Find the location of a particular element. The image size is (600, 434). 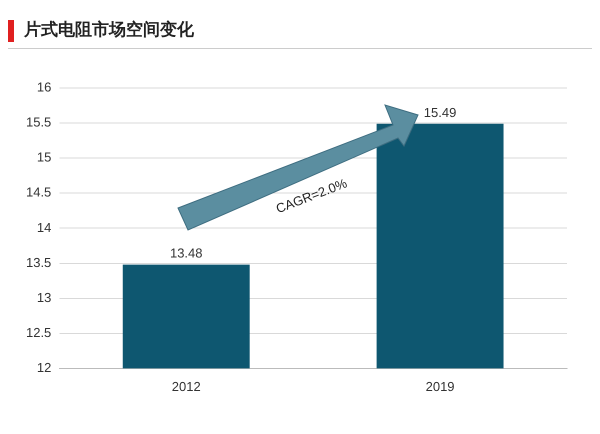

y-tick-label: 14 is located at coordinates (44, 227).